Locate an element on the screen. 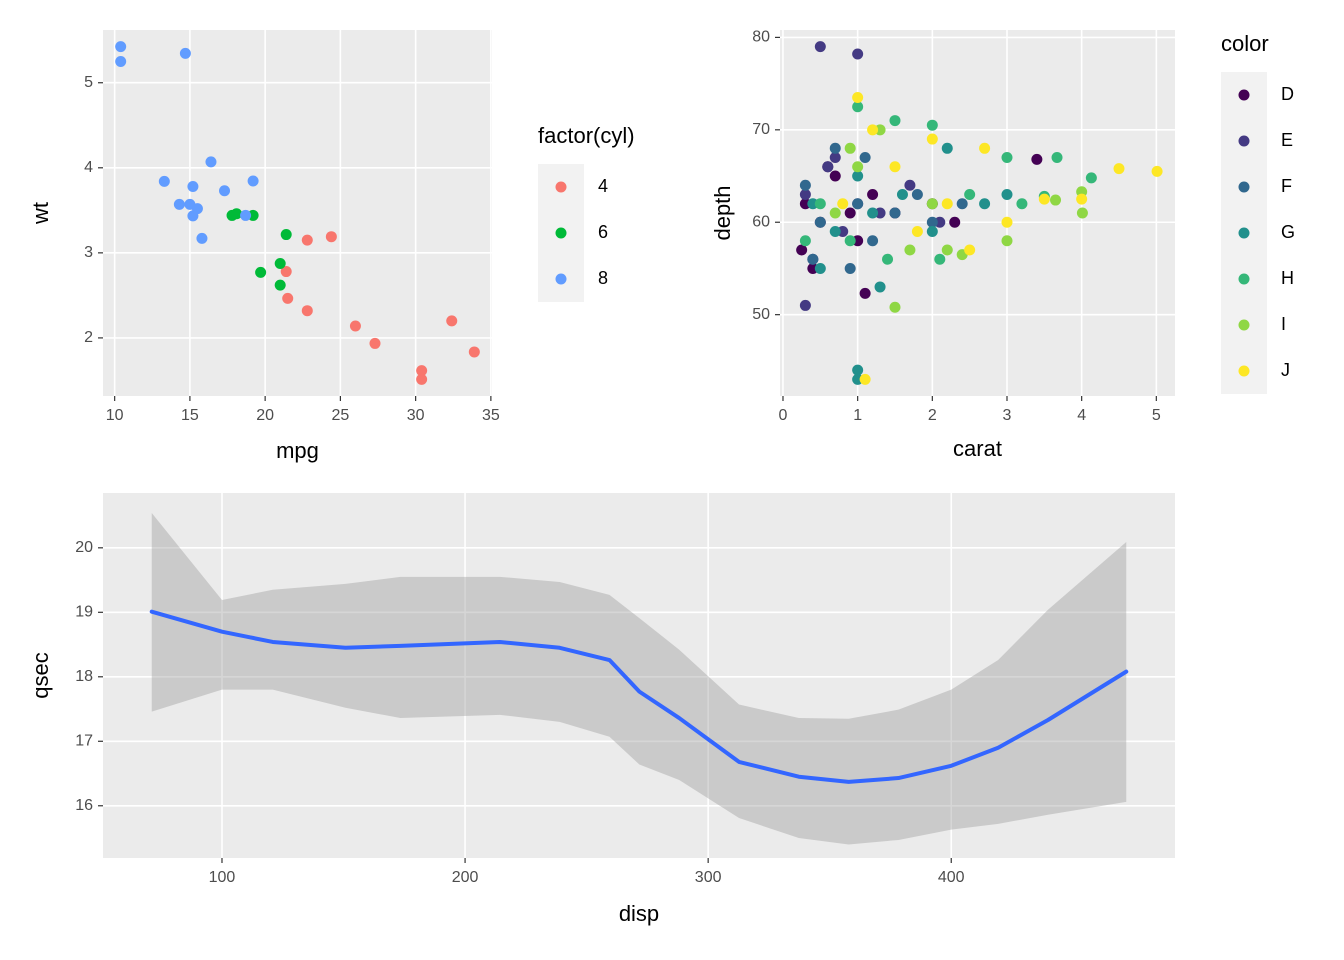 This screenshot has height=960, width=1344. x-tick-label: 3 is located at coordinates (1007, 415).